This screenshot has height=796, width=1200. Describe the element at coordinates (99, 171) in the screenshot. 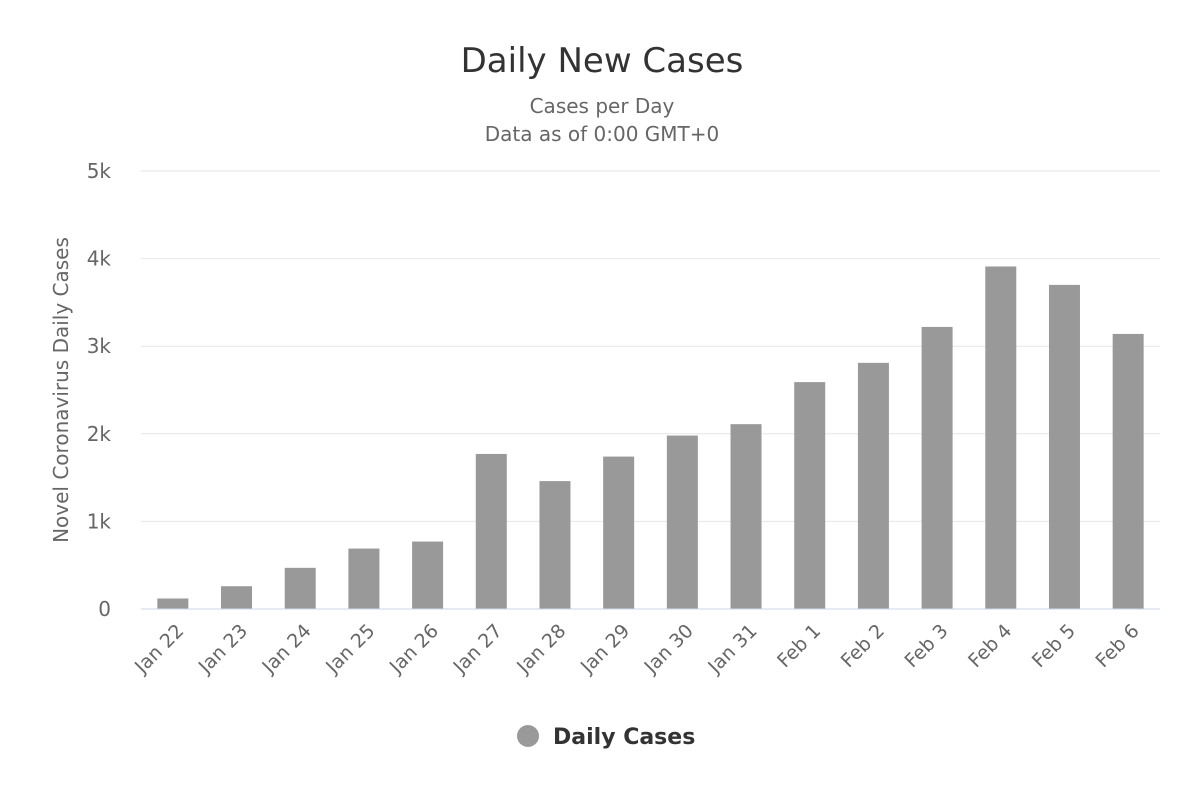

I see `y-tick-label: 5k` at that location.